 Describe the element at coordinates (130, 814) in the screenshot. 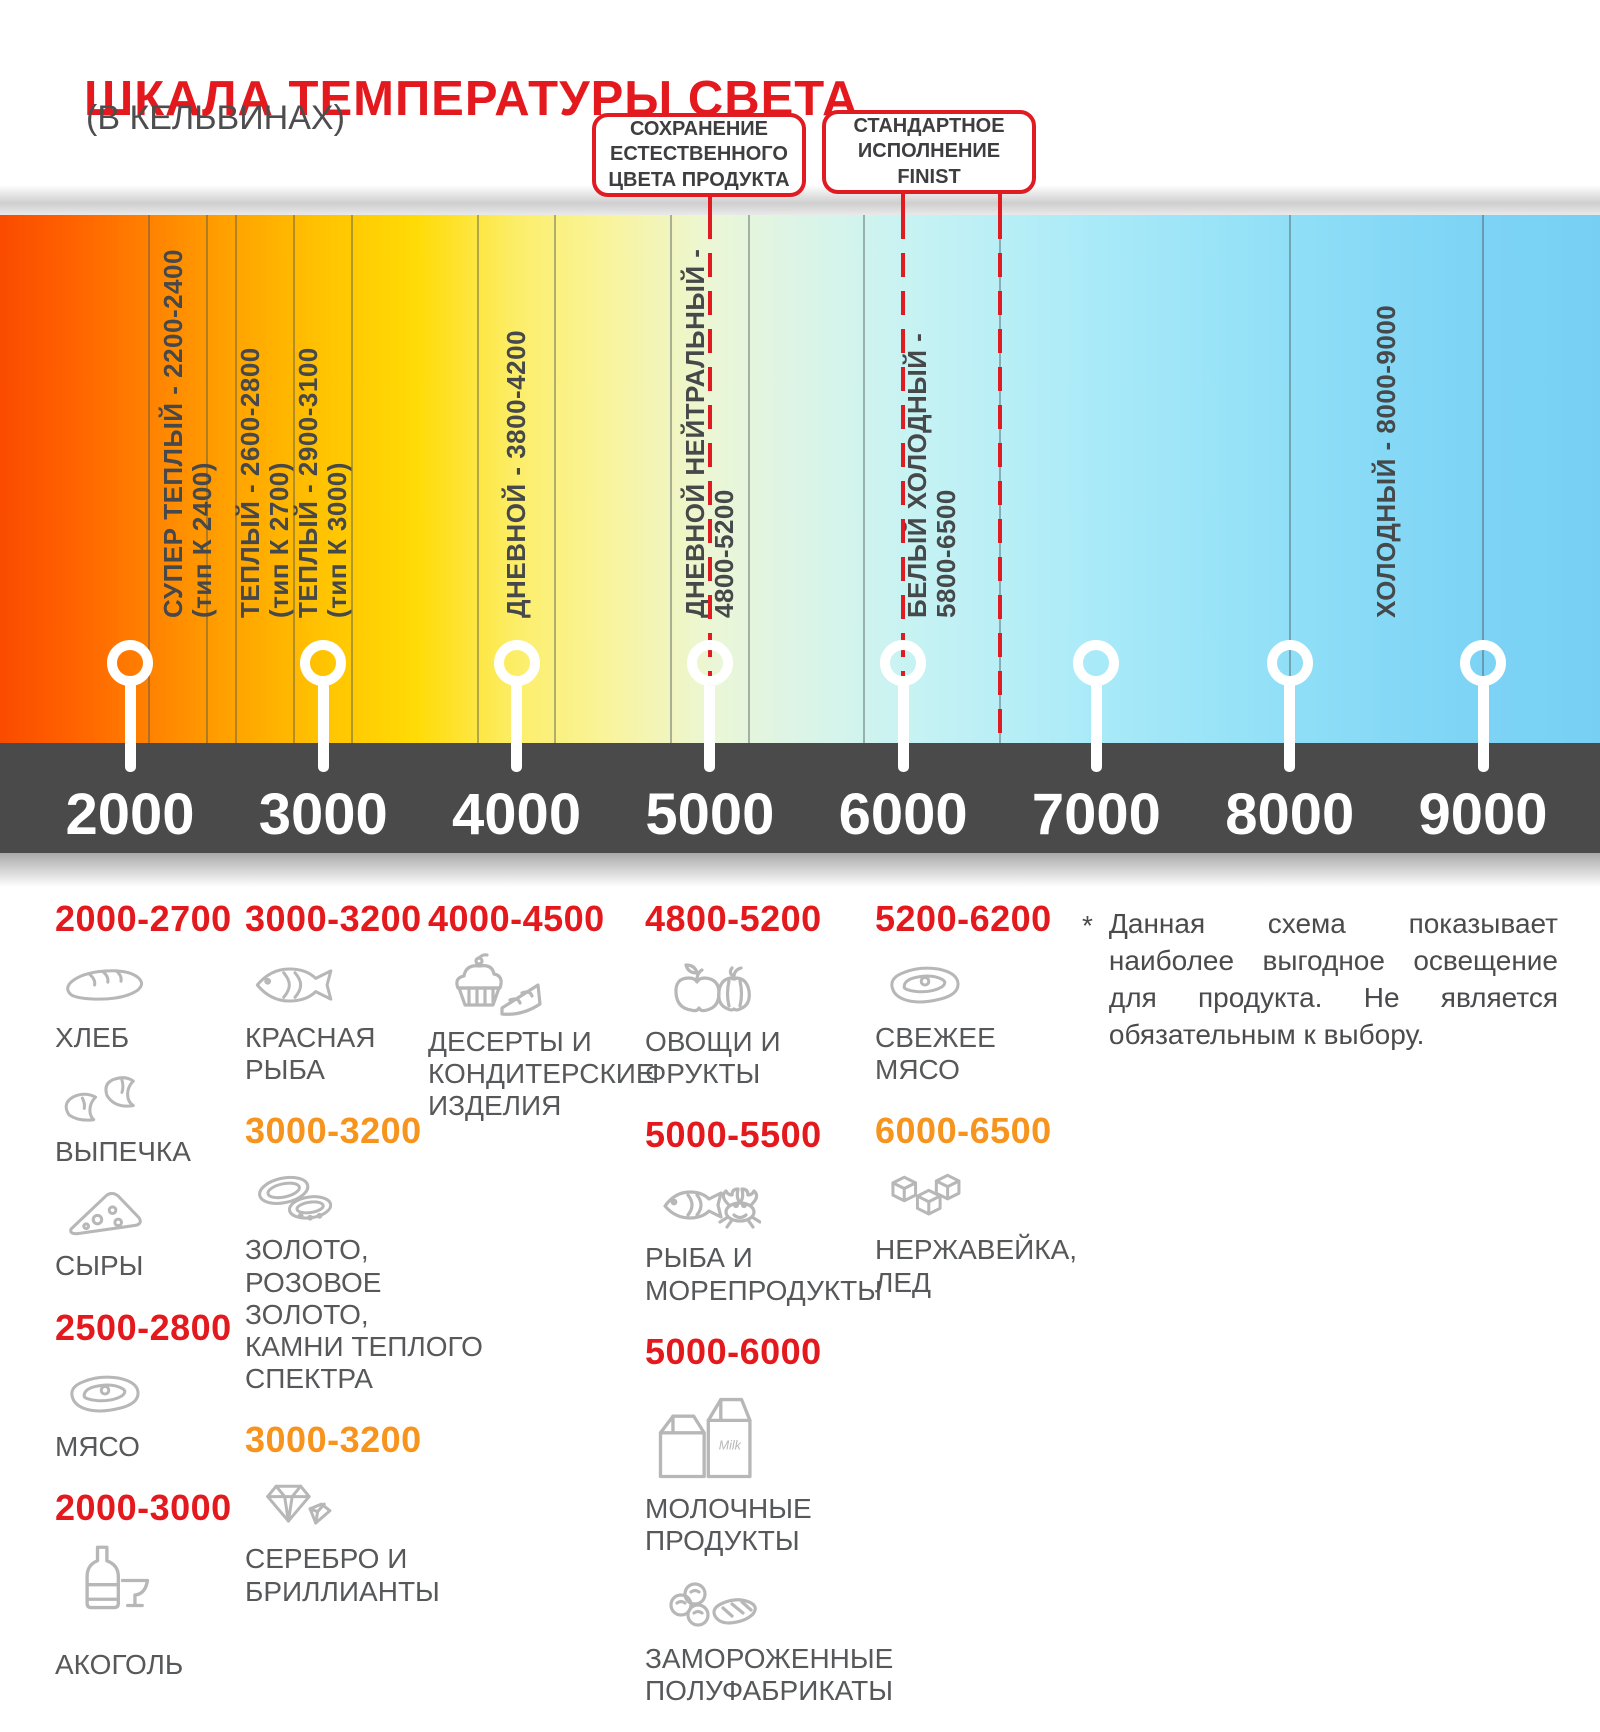

I see `tick-label: 2000` at that location.